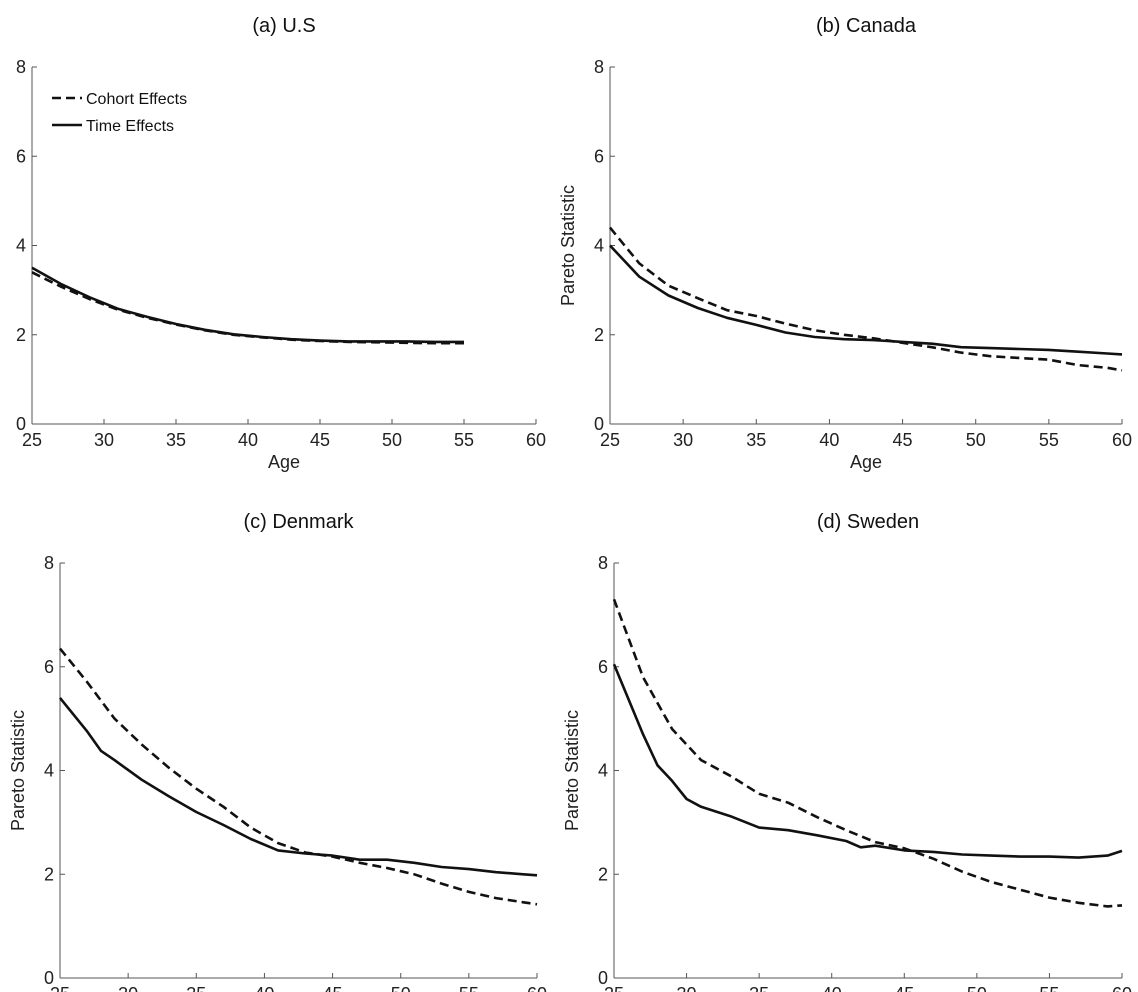 This screenshot has height=992, width=1138. Describe the element at coordinates (868, 522) in the screenshot. I see `panel-title: (d) Sweden` at that location.